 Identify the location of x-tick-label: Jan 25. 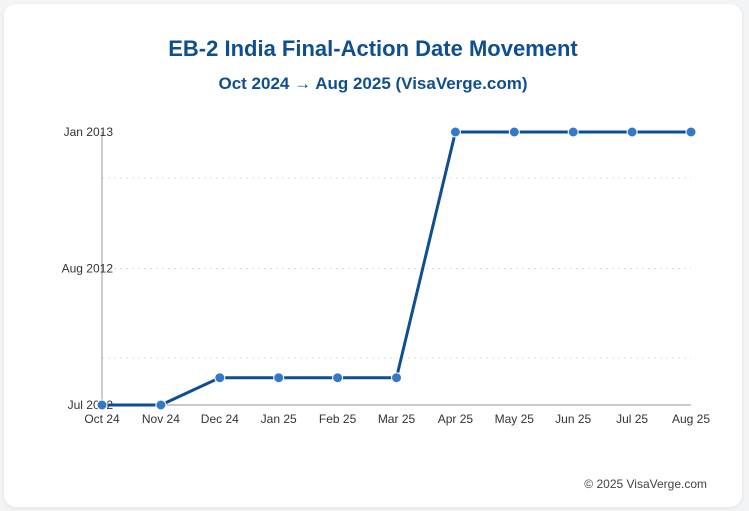
(279, 419).